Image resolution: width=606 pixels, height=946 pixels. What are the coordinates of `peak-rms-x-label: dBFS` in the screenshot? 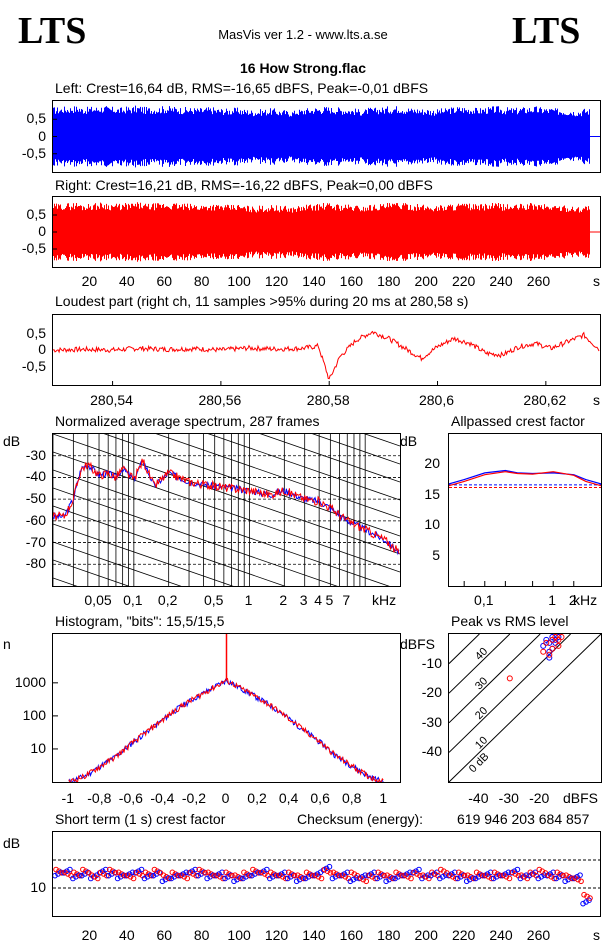 It's located at (581, 798).